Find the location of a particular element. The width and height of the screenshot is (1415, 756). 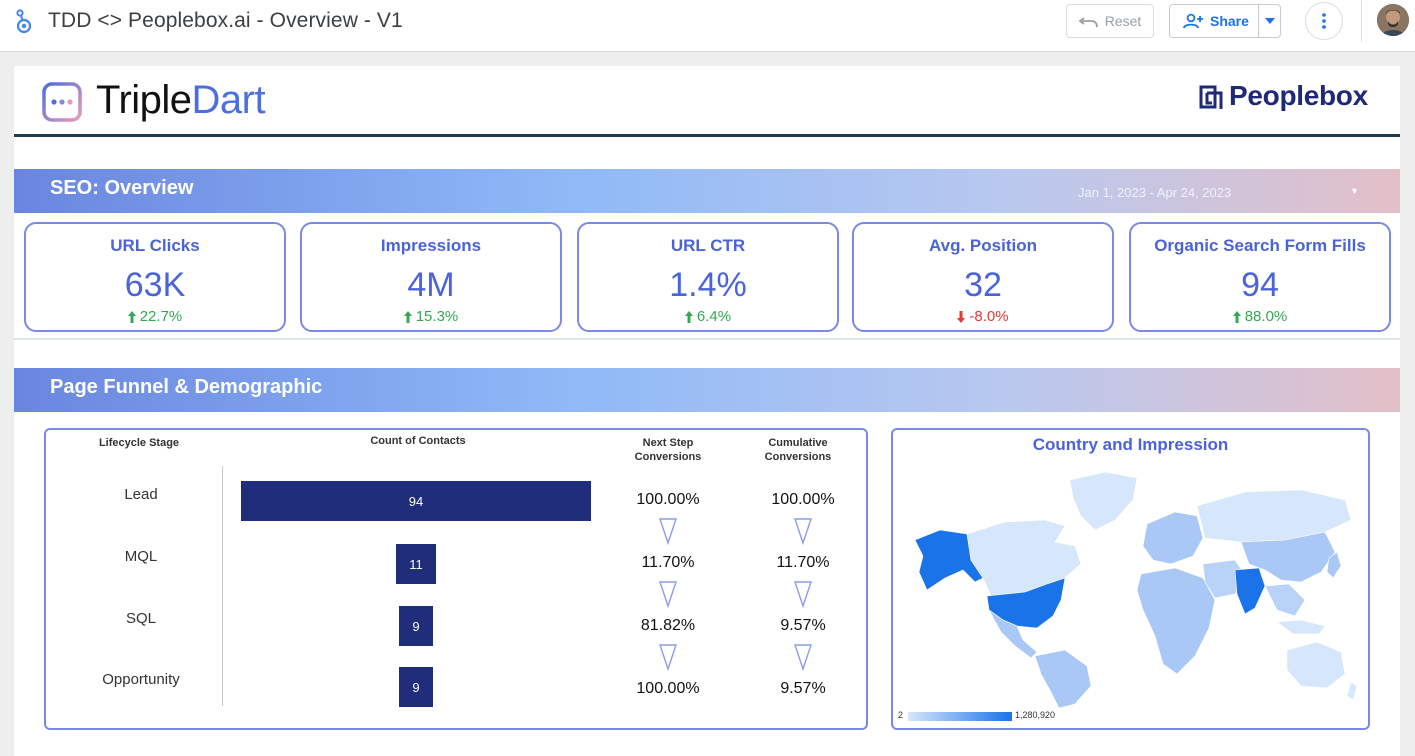

world-map is located at coordinates (1132, 584).